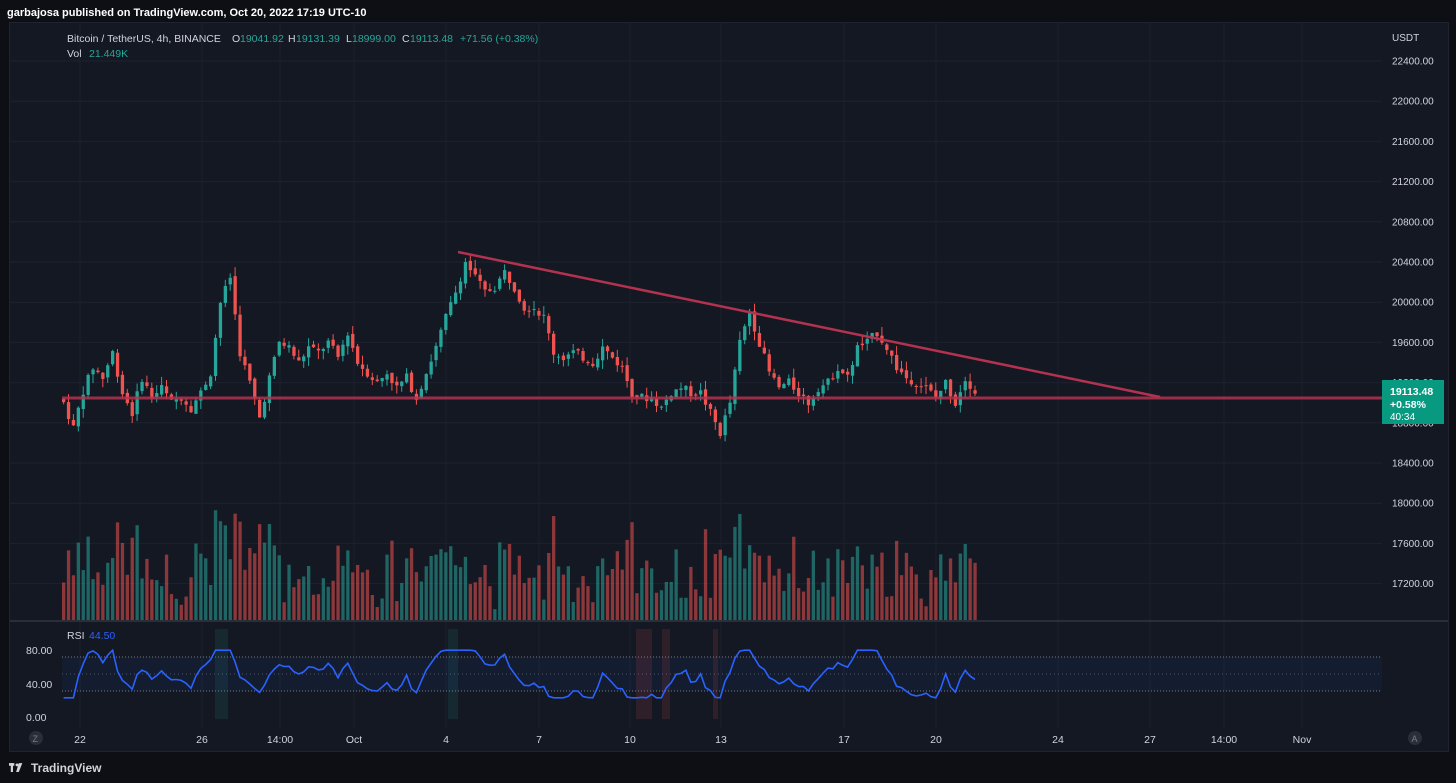  I want to click on last-price: 19113.48, so click(1411, 392).